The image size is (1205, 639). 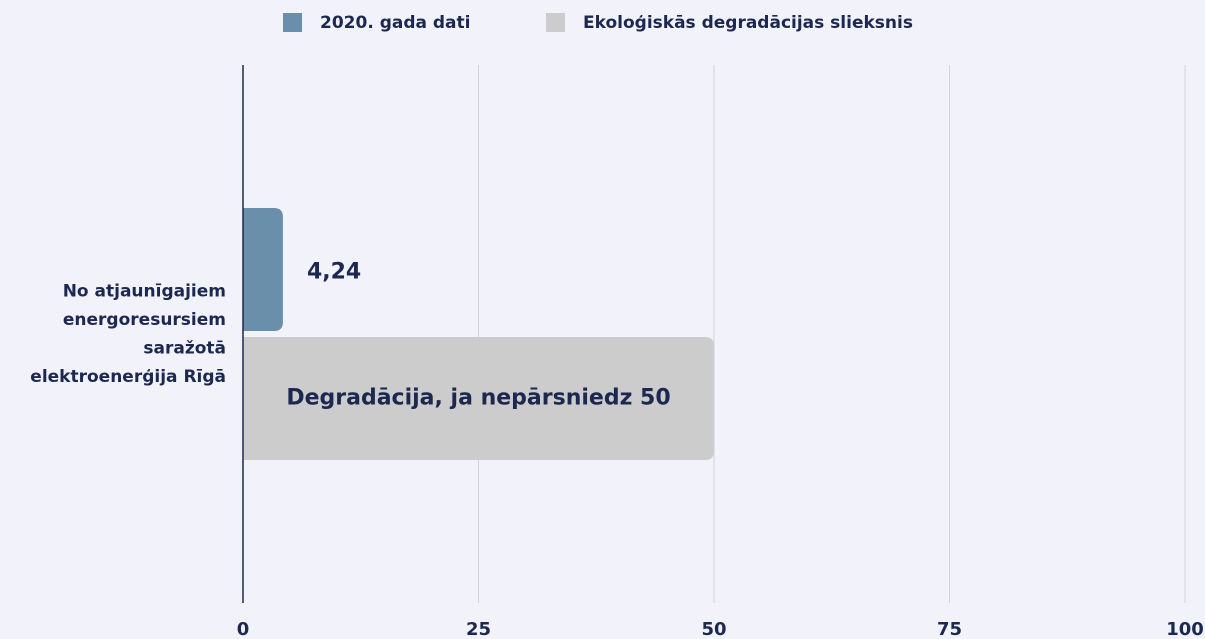 I want to click on legend-label: Ekoloģiskās degradācijas slieksnis, so click(x=748, y=23).